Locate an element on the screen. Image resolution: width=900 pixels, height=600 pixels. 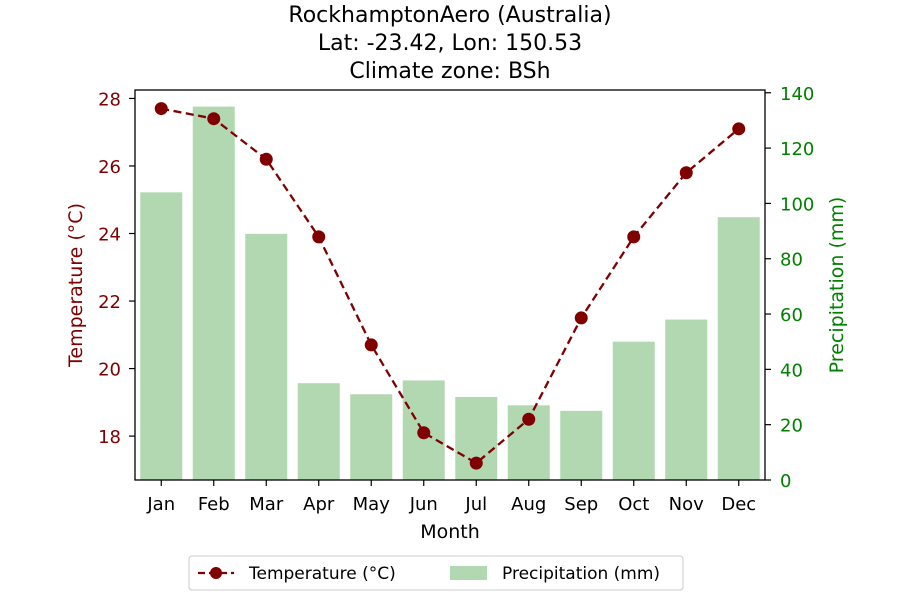
precipitation-tick-label-60: 60 is located at coordinates (791, 315).